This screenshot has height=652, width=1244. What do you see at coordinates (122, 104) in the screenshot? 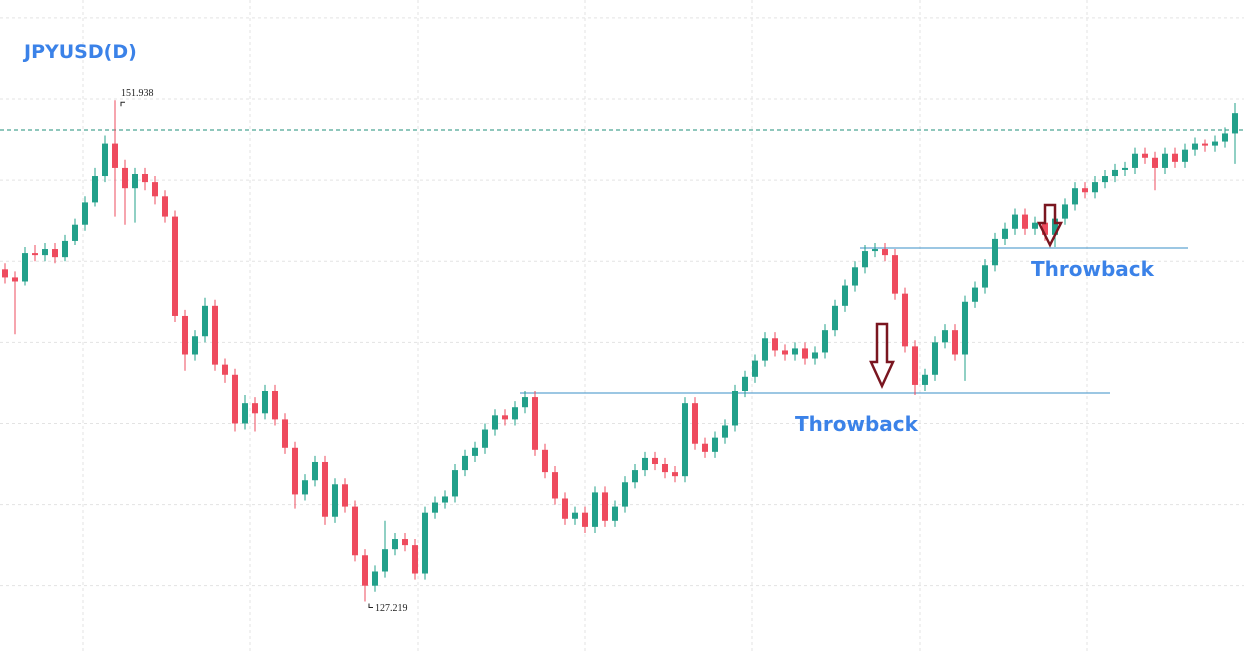
I see `marker` at bounding box center [122, 104].